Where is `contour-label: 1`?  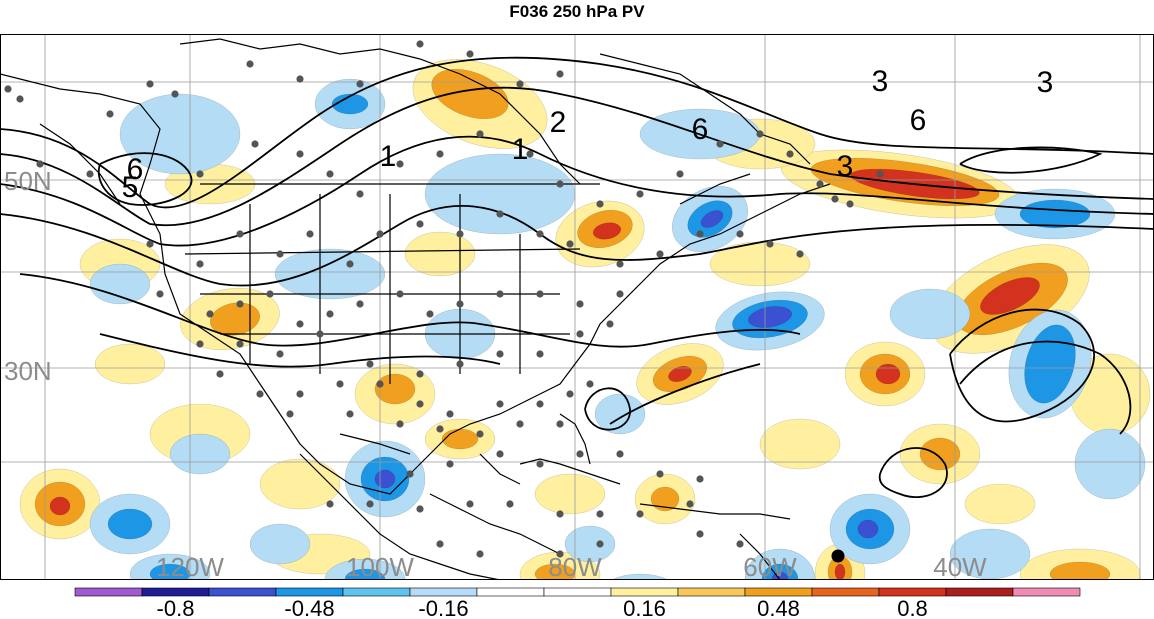
contour-label: 1 is located at coordinates (520, 149).